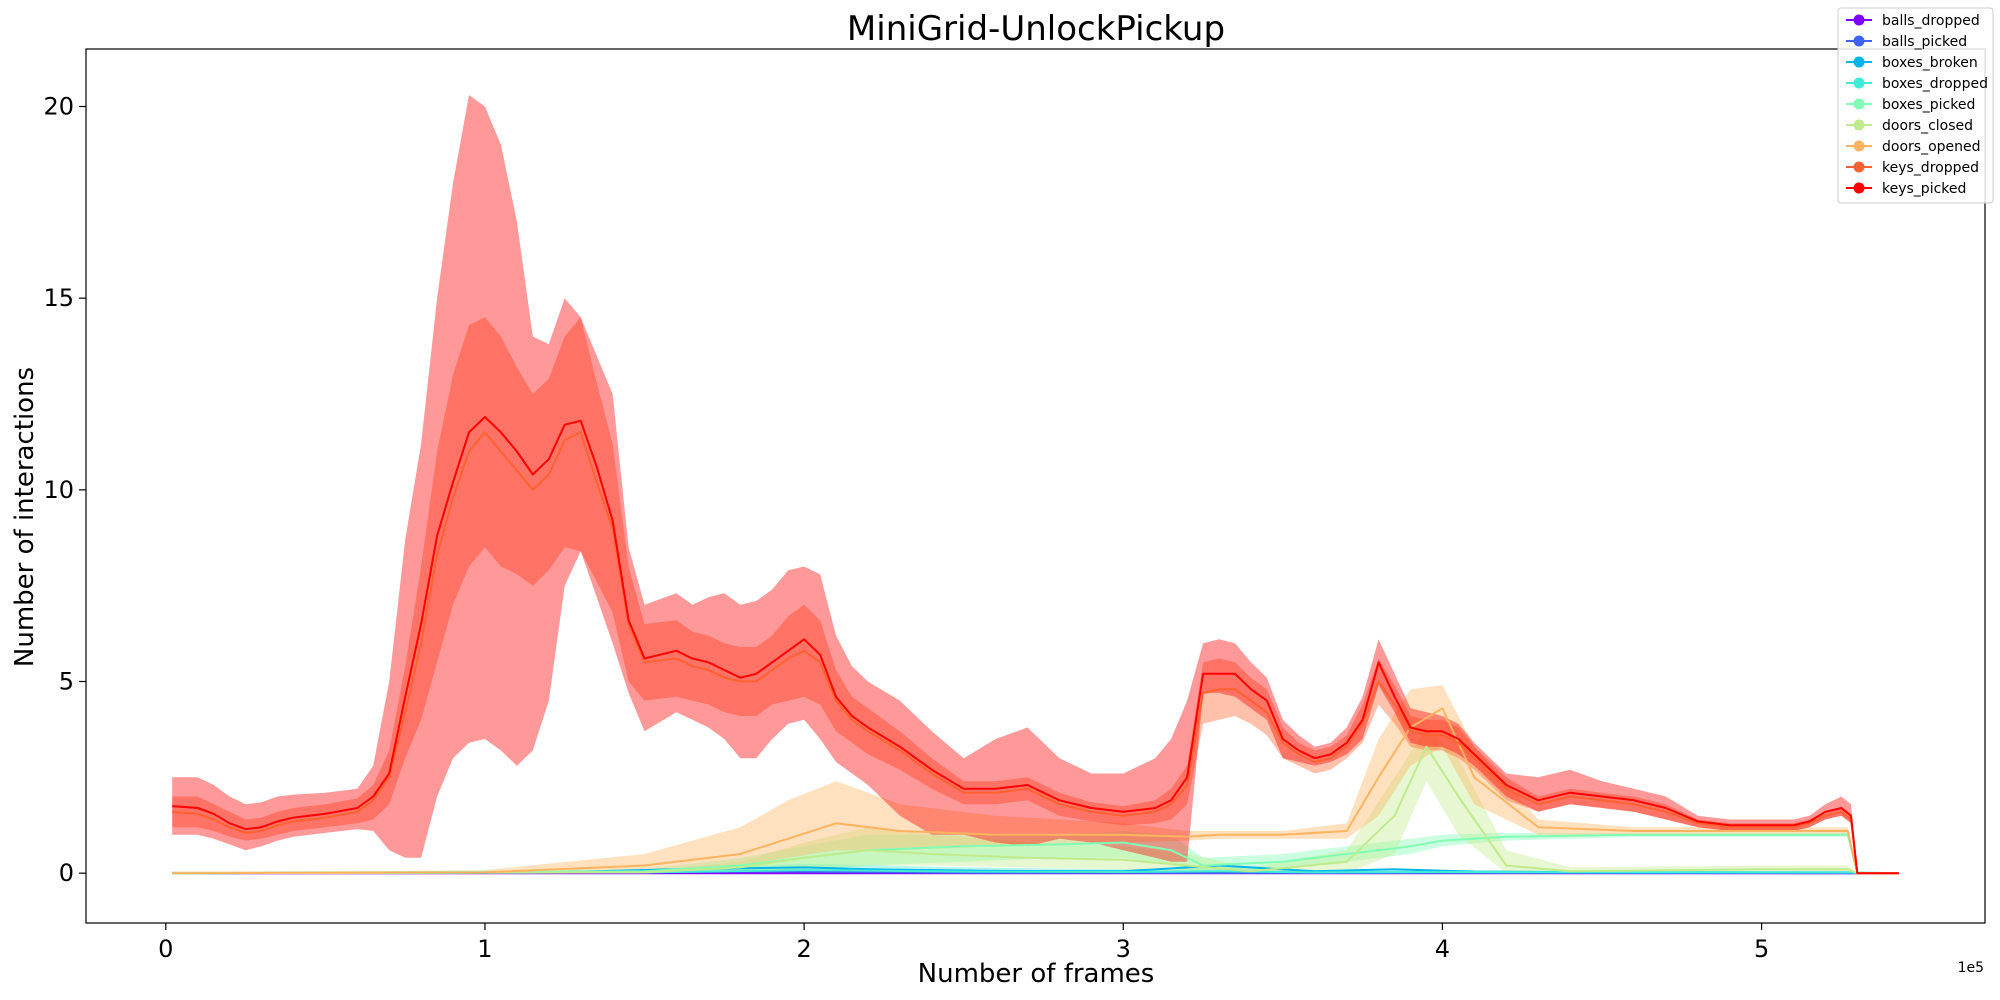  Describe the element at coordinates (1928, 105) in the screenshot. I see `legend-label: boxes_picked` at that location.